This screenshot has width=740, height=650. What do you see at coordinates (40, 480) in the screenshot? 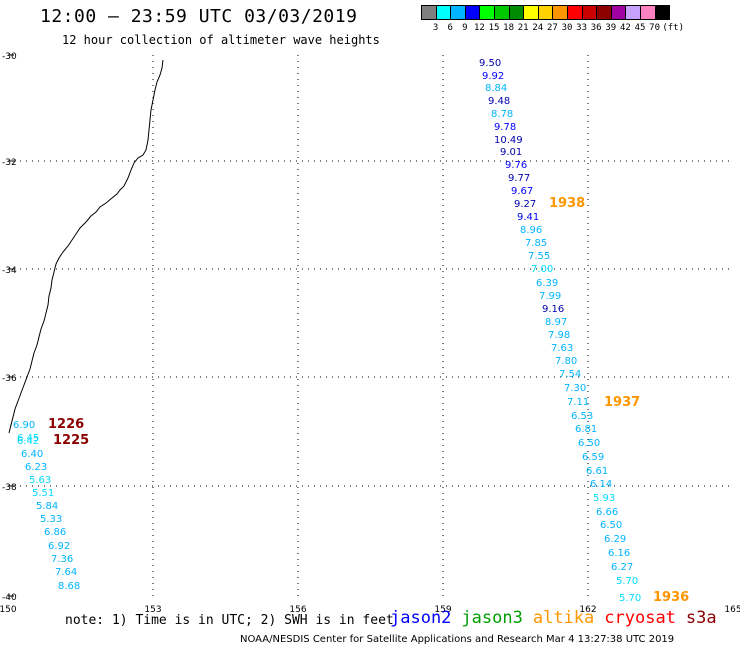
I see `wave-height-label: 5.63` at bounding box center [40, 480].